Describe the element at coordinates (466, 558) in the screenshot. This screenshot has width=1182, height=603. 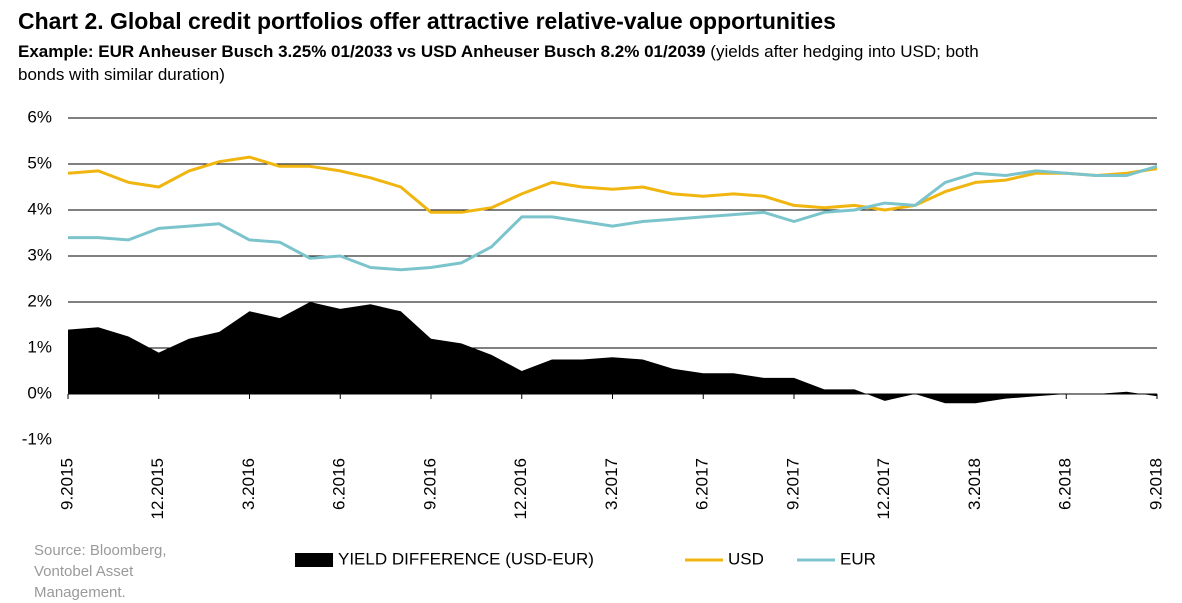
I see `legend-label: YIELD DIFFERENCE (USD-EUR)` at that location.